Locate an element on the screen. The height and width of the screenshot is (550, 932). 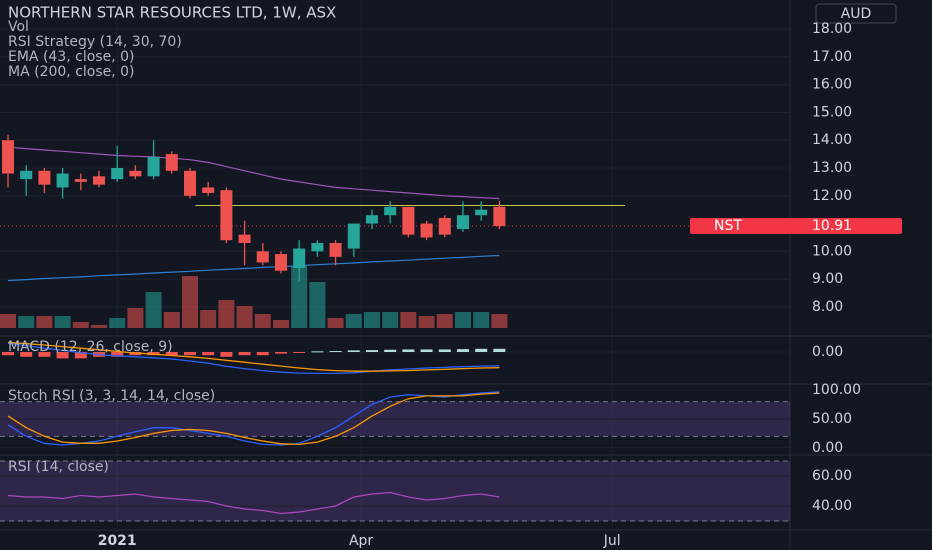
currency-box is located at coordinates (856, 13).